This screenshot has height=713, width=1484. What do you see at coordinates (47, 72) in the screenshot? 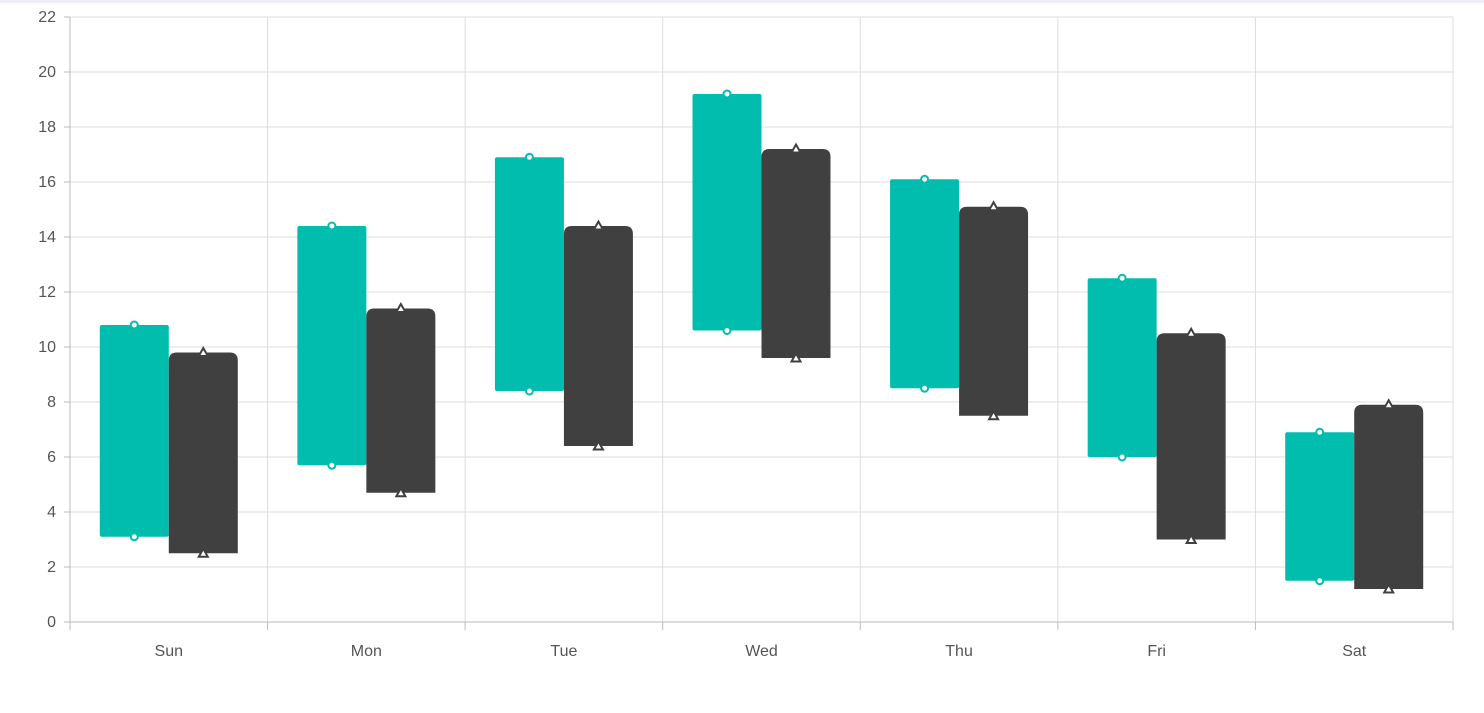
I see `y-tick-label: 20` at bounding box center [47, 72].